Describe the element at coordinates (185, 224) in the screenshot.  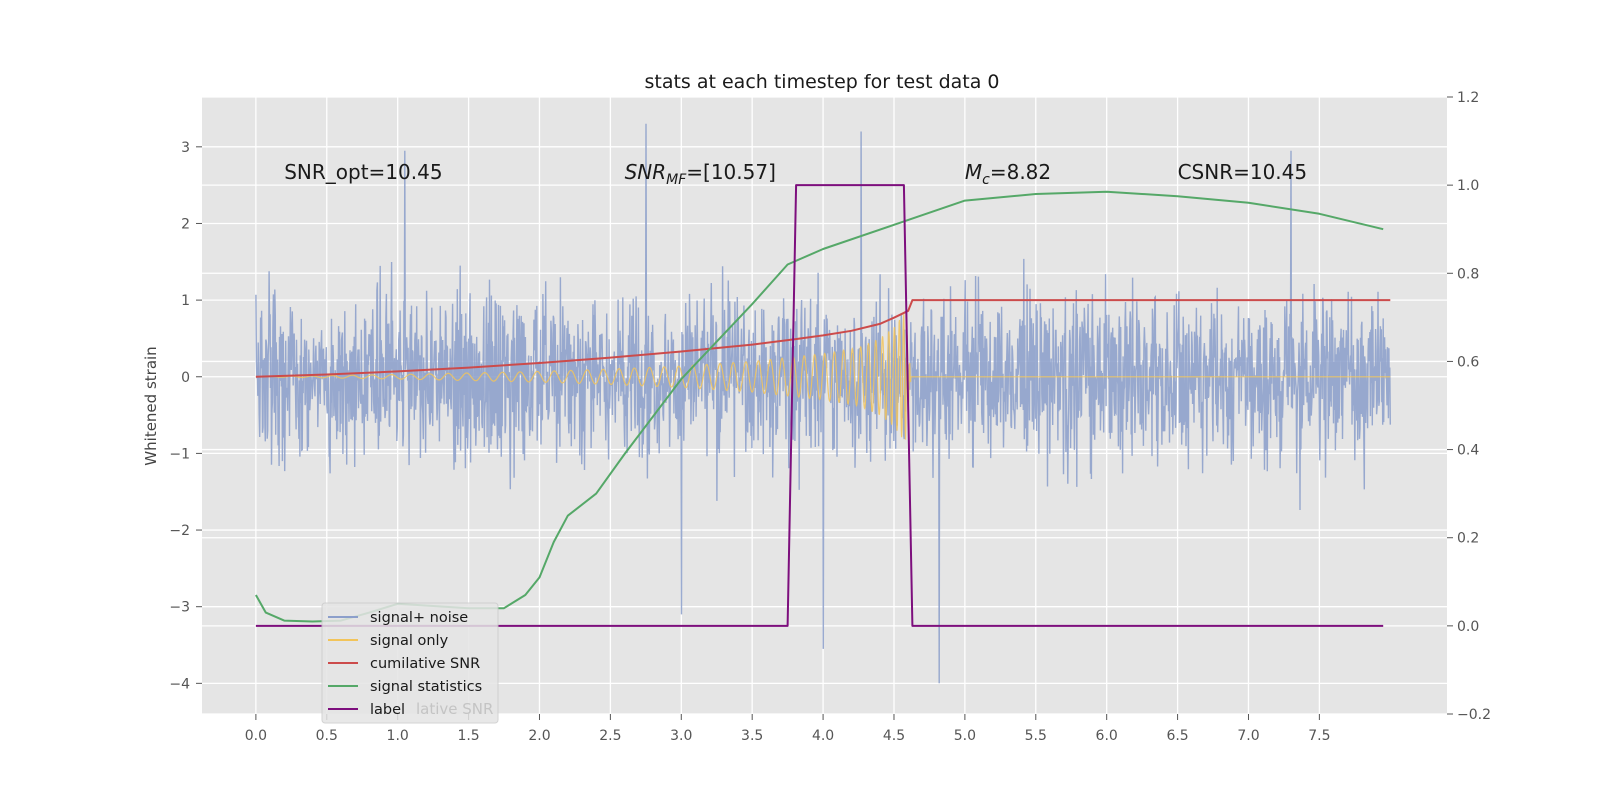
I see `y-tick-label: 2` at that location.